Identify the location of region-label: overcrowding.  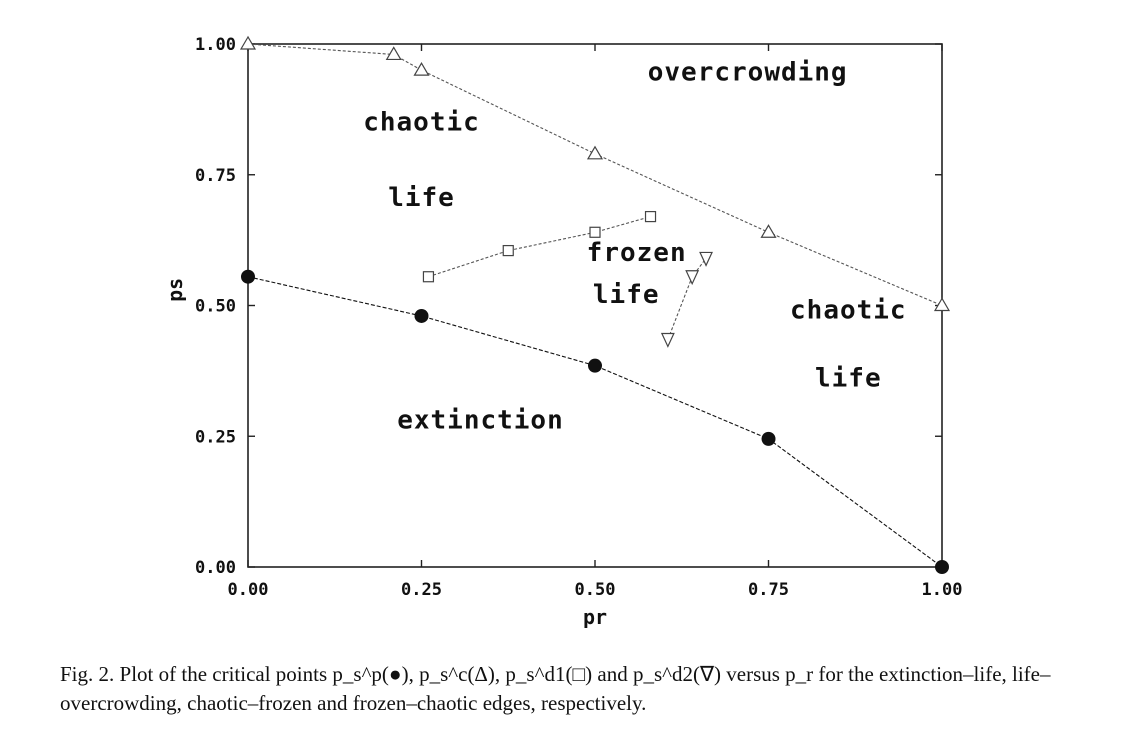
(748, 73).